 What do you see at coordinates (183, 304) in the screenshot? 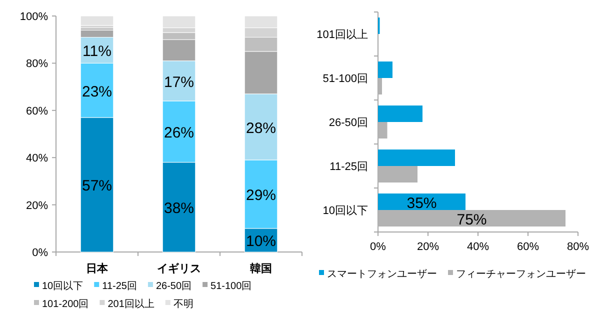
I see `legend-label: 不明` at bounding box center [183, 304].